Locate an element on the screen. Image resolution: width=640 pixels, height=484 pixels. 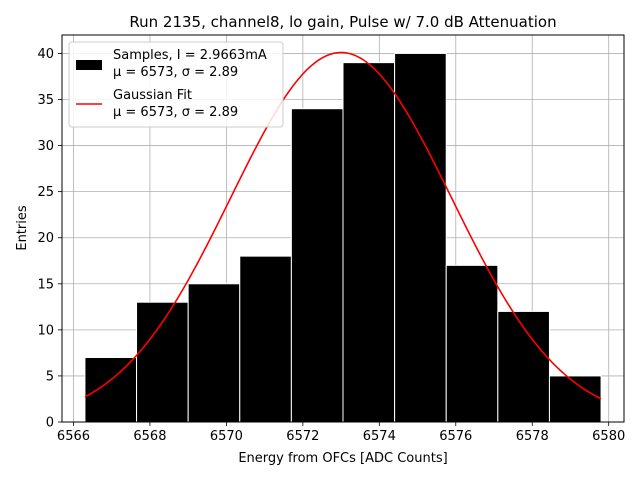
legend-stats-samples: μ = 6573, σ = 2.89 is located at coordinates (175, 72).